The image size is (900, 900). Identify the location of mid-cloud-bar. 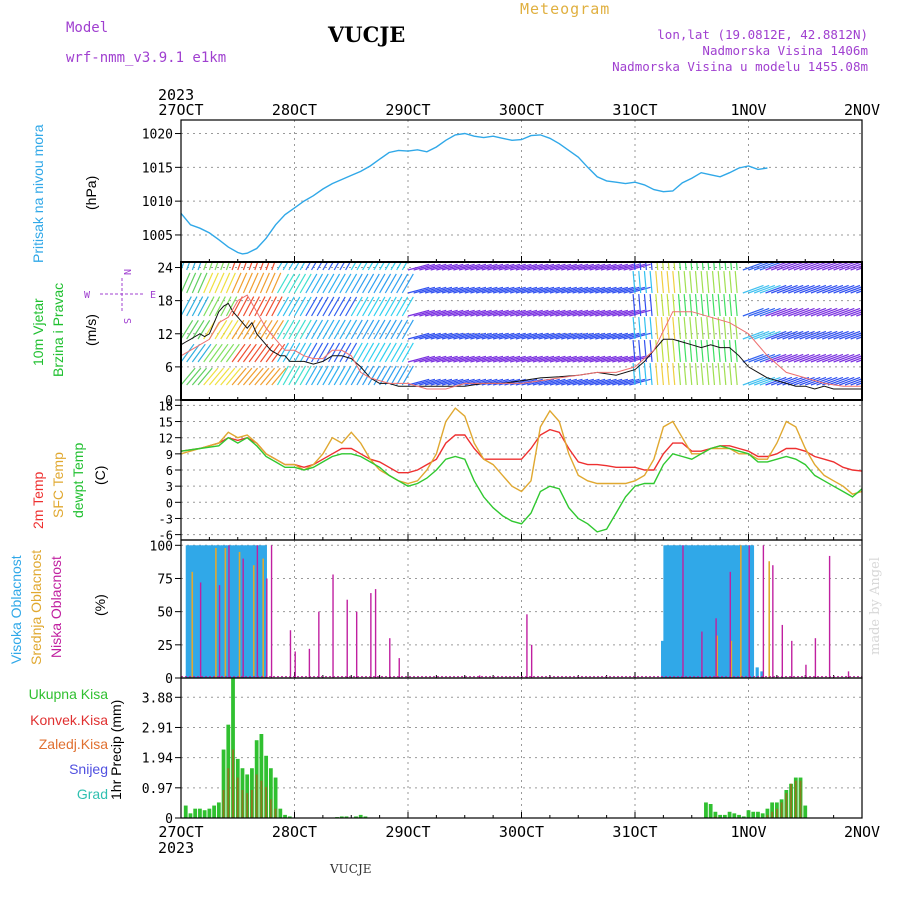
(239, 614).